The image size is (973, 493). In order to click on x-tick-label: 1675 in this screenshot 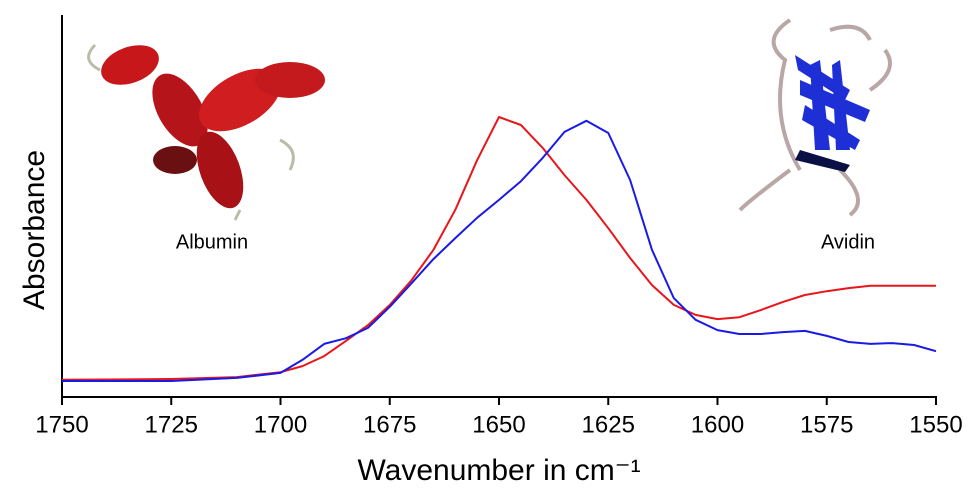, I will do `click(389, 424)`.